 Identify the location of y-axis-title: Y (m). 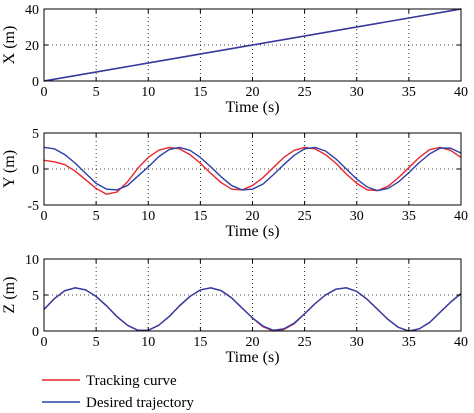
(9, 169).